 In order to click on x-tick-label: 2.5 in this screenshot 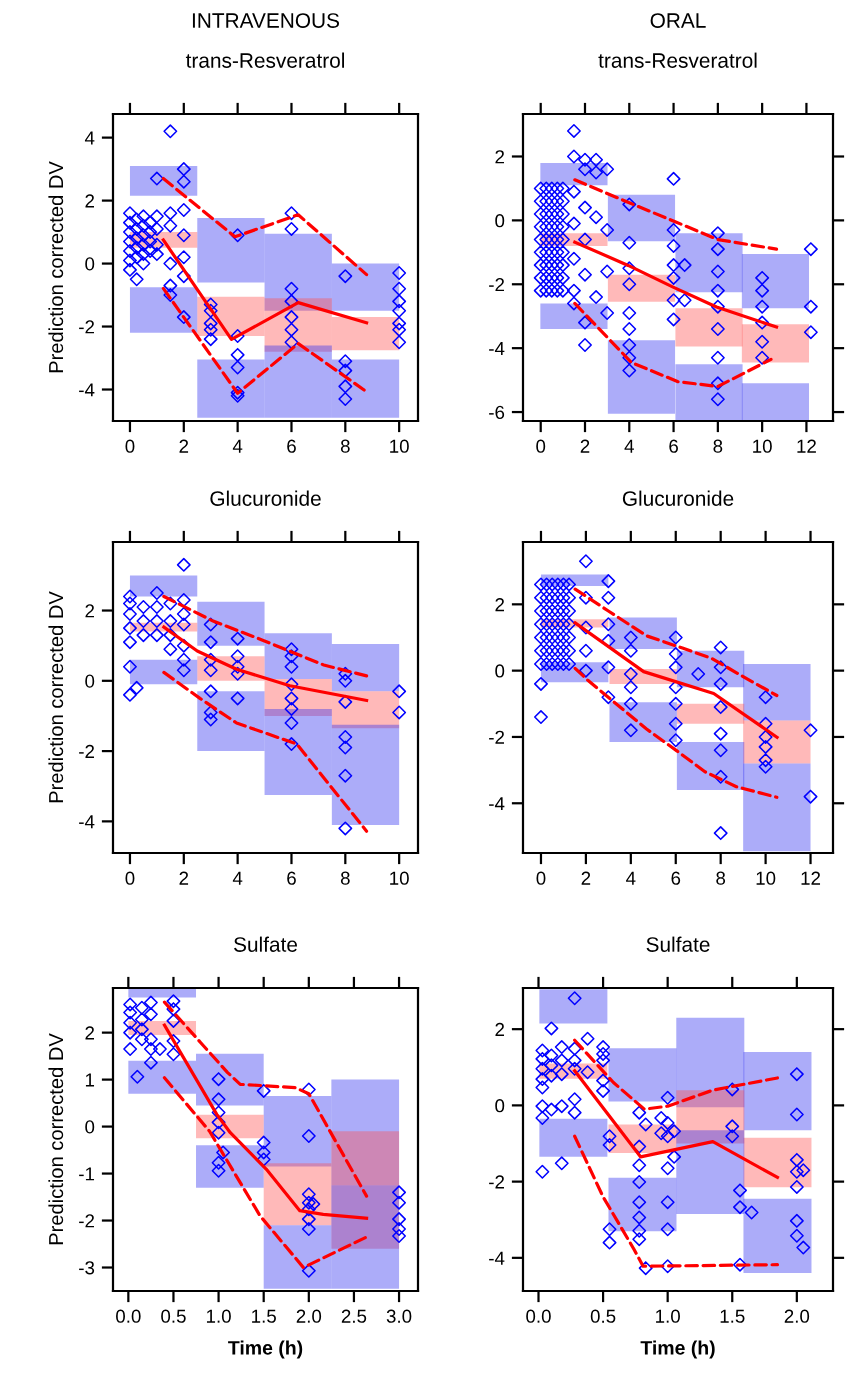, I will do `click(354, 1316)`.